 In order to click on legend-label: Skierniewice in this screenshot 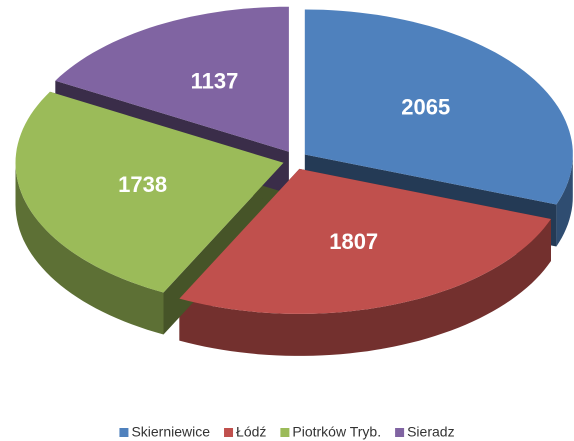, I will do `click(170, 432)`.